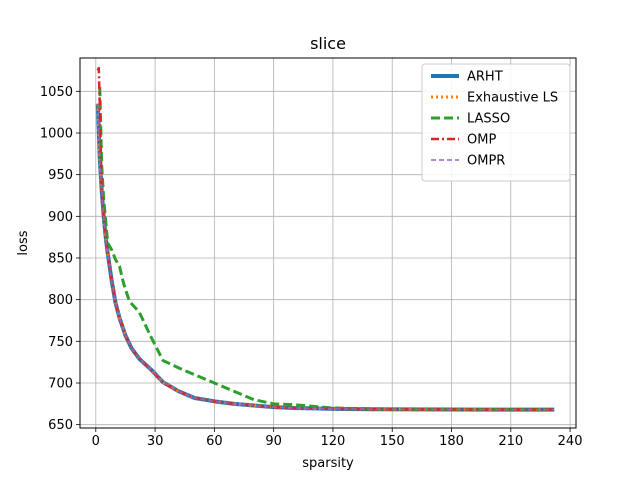 The image size is (640, 480). What do you see at coordinates (486, 161) in the screenshot?
I see `legend-label: OMPR` at bounding box center [486, 161].